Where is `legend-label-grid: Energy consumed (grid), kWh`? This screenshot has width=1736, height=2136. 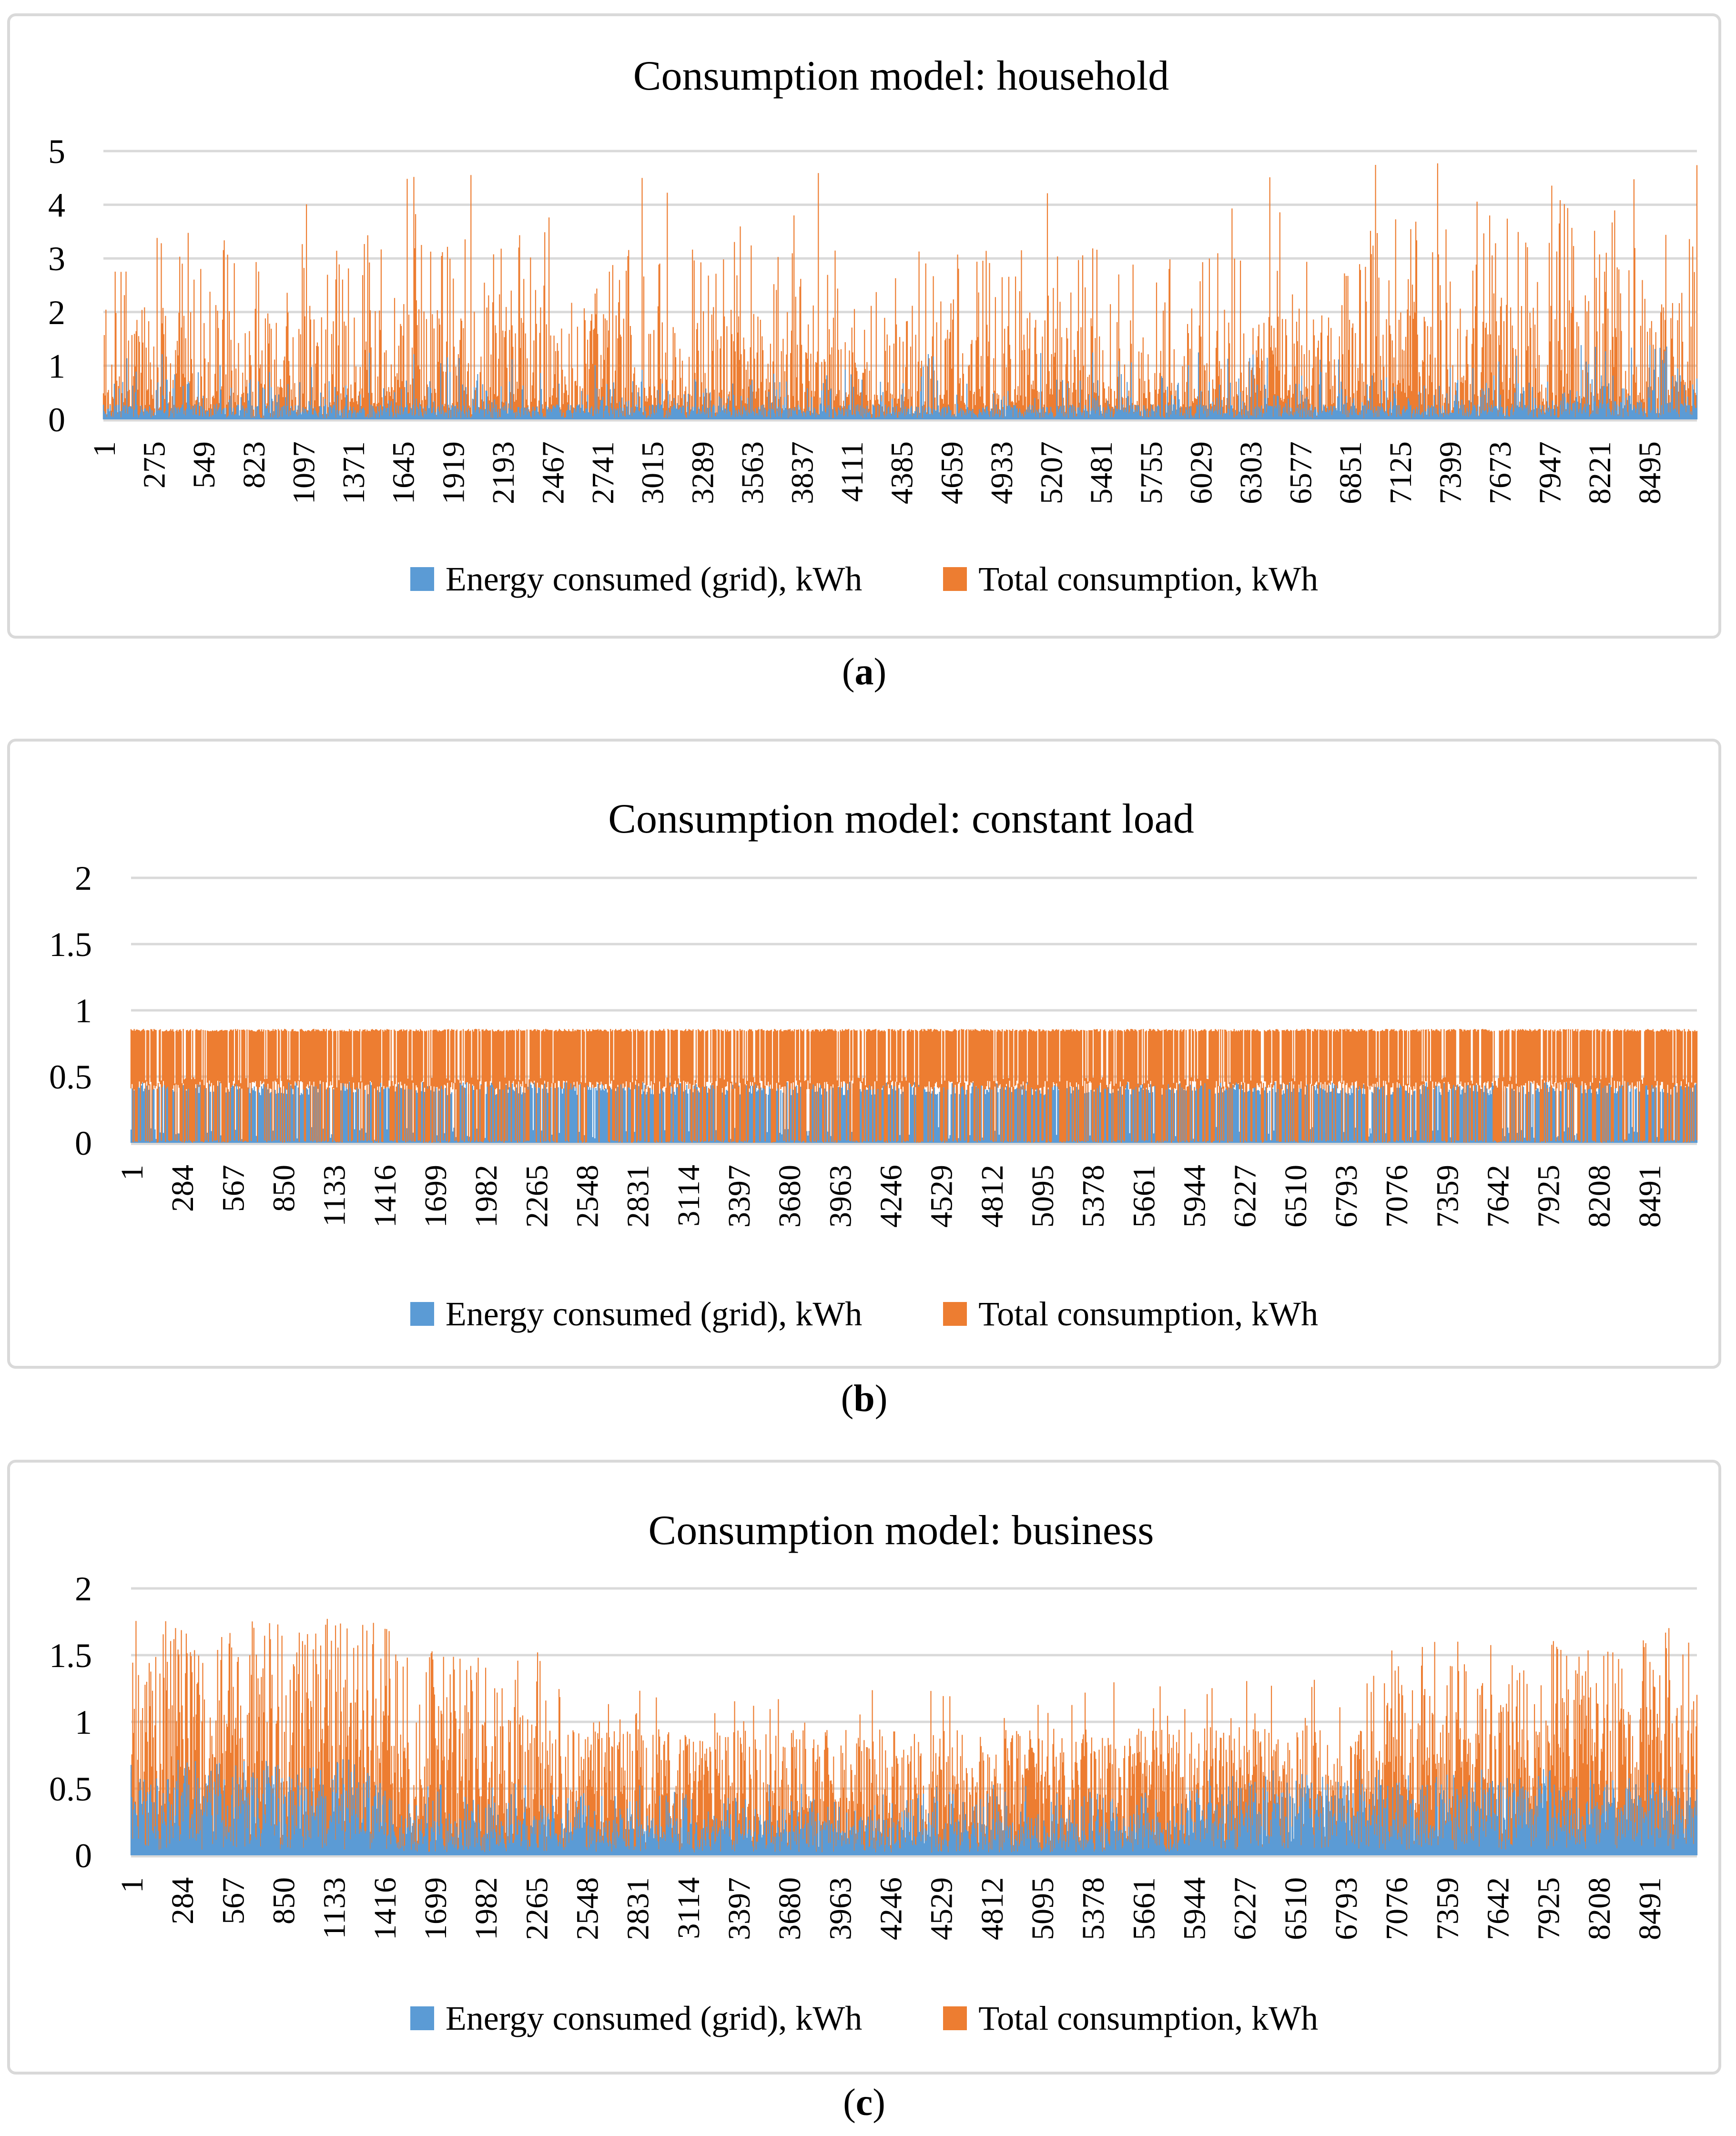
legend-label-grid: Energy consumed (grid), kWh is located at coordinates (654, 579).